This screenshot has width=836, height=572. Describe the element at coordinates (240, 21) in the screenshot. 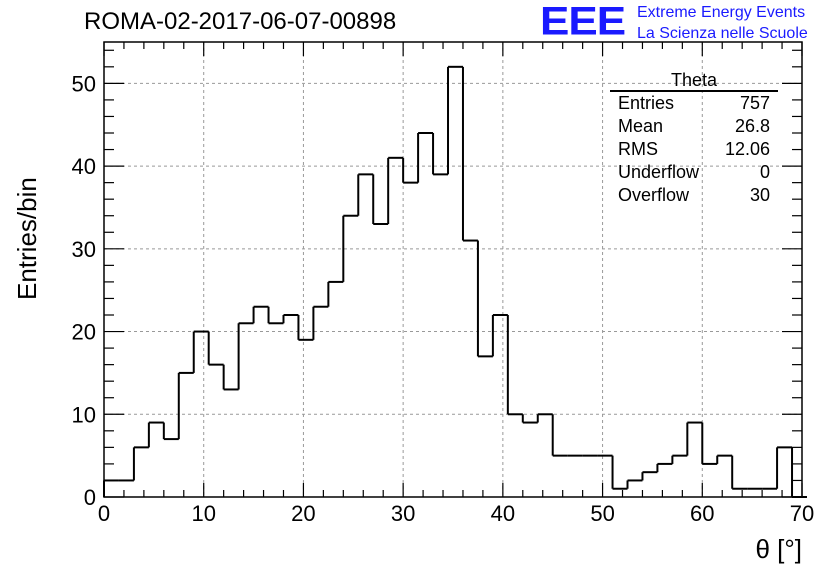

I see `chart-title: ROMA-02-2017-06-07-00898` at that location.